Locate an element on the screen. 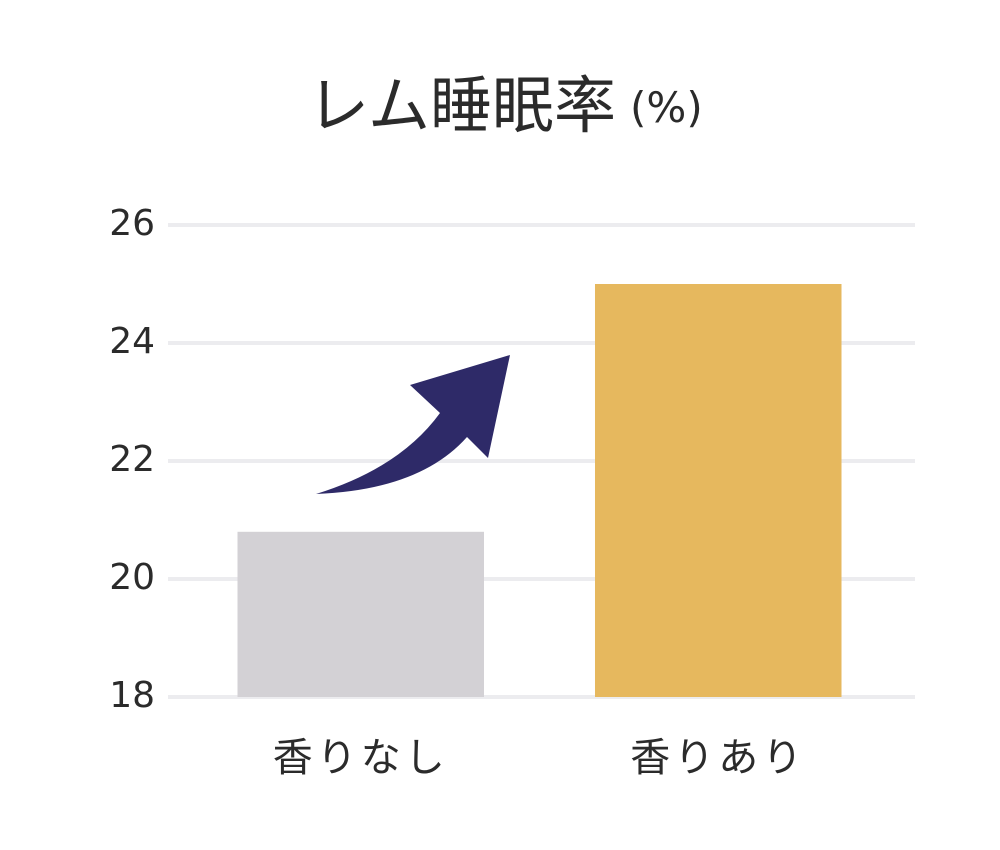 Image resolution: width=1000 pixels, height=850 pixels. y-tick-label: 20 is located at coordinates (132, 577).